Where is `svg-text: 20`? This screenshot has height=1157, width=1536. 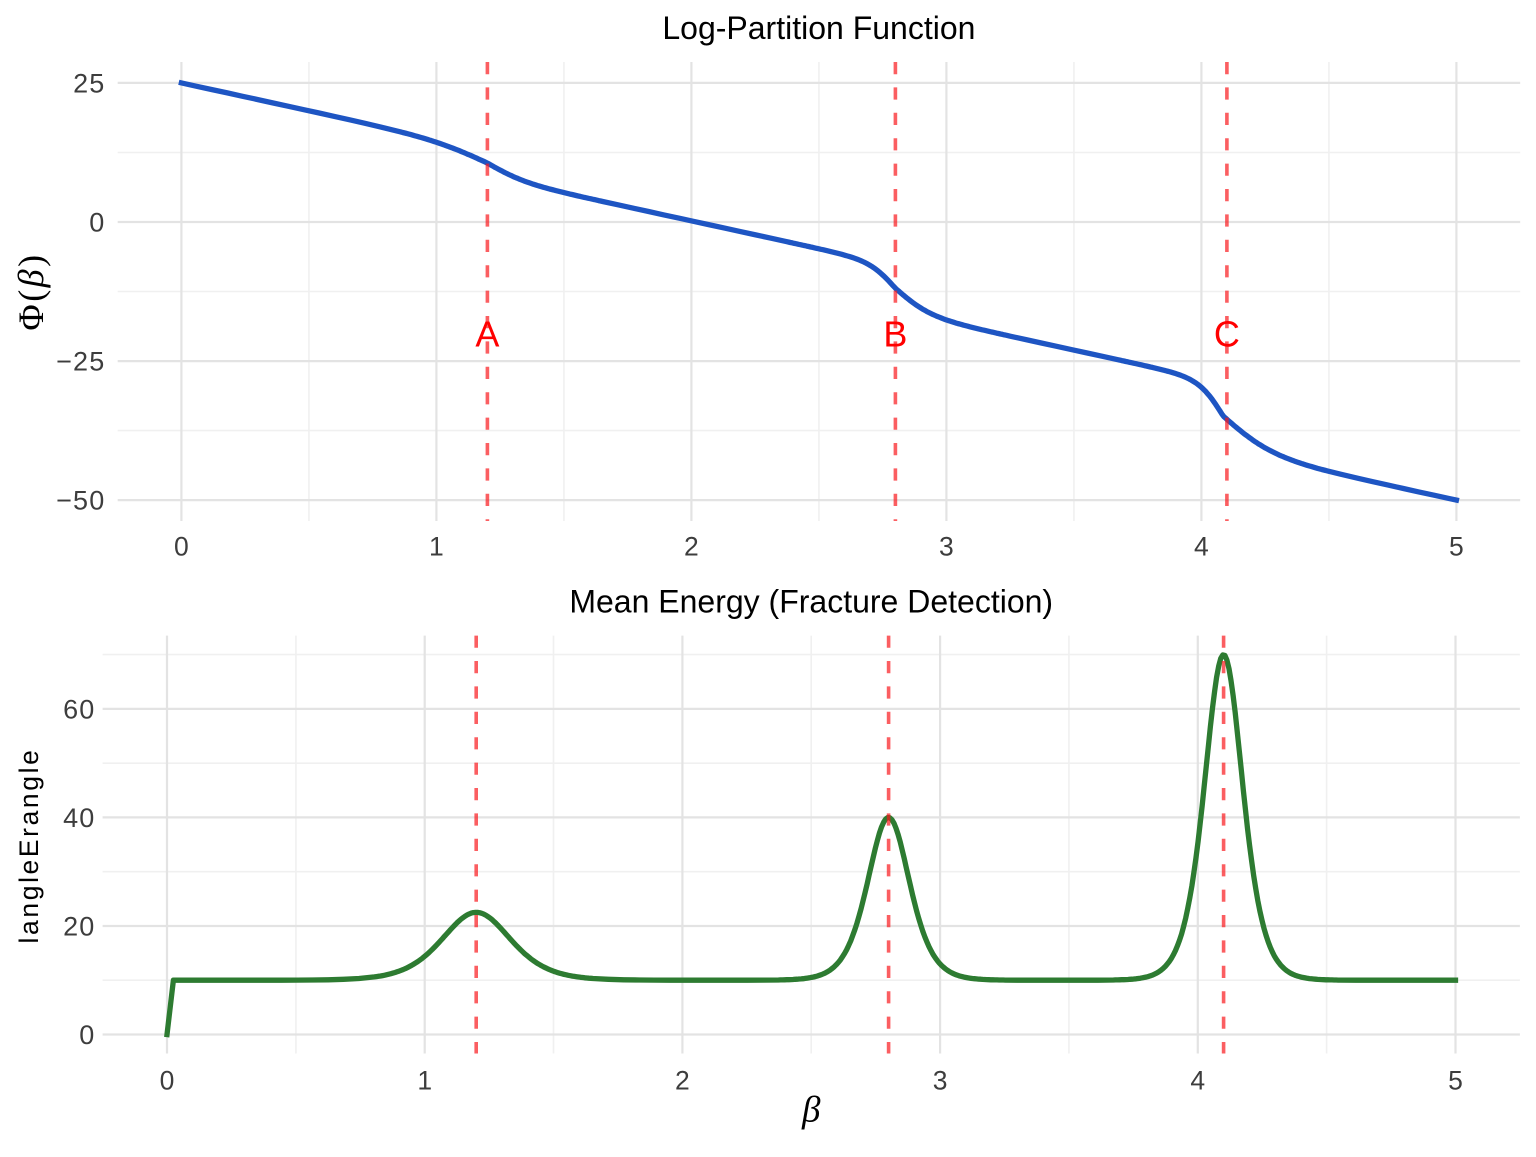
svg-text: 20 is located at coordinates (79, 926).